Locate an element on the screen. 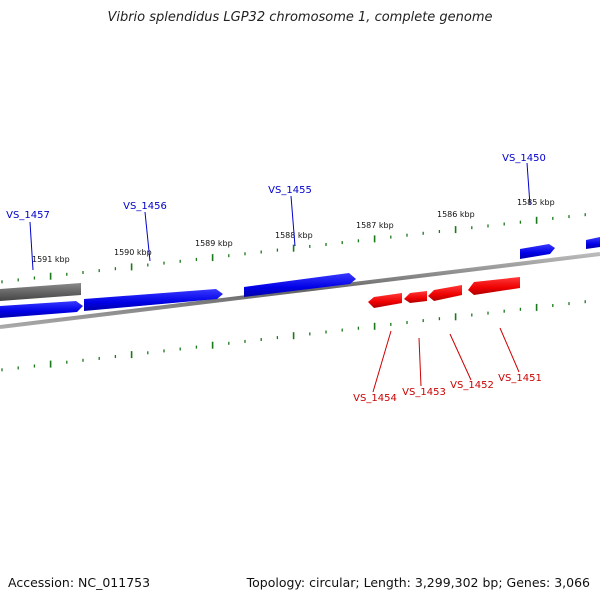  kbp-label-1591: 1591 kbp is located at coordinates (51, 259).